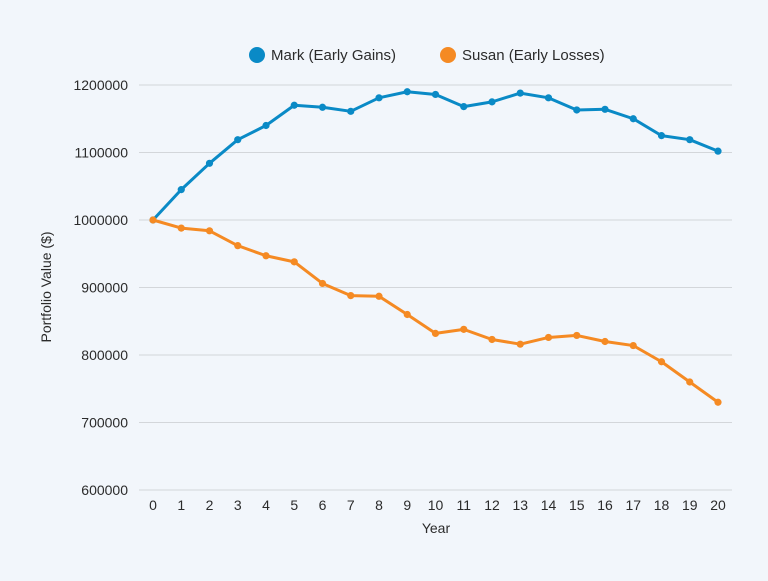  Describe the element at coordinates (463, 505) in the screenshot. I see `x-tick-label: 11` at that location.